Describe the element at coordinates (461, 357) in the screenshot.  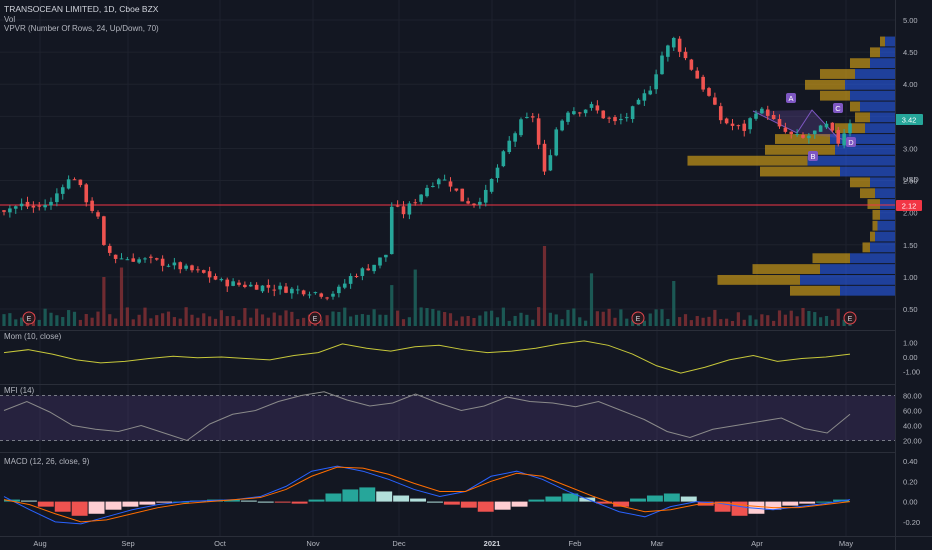
I see `momentum-pane: 1.00 0.00 -1.00` at that location.